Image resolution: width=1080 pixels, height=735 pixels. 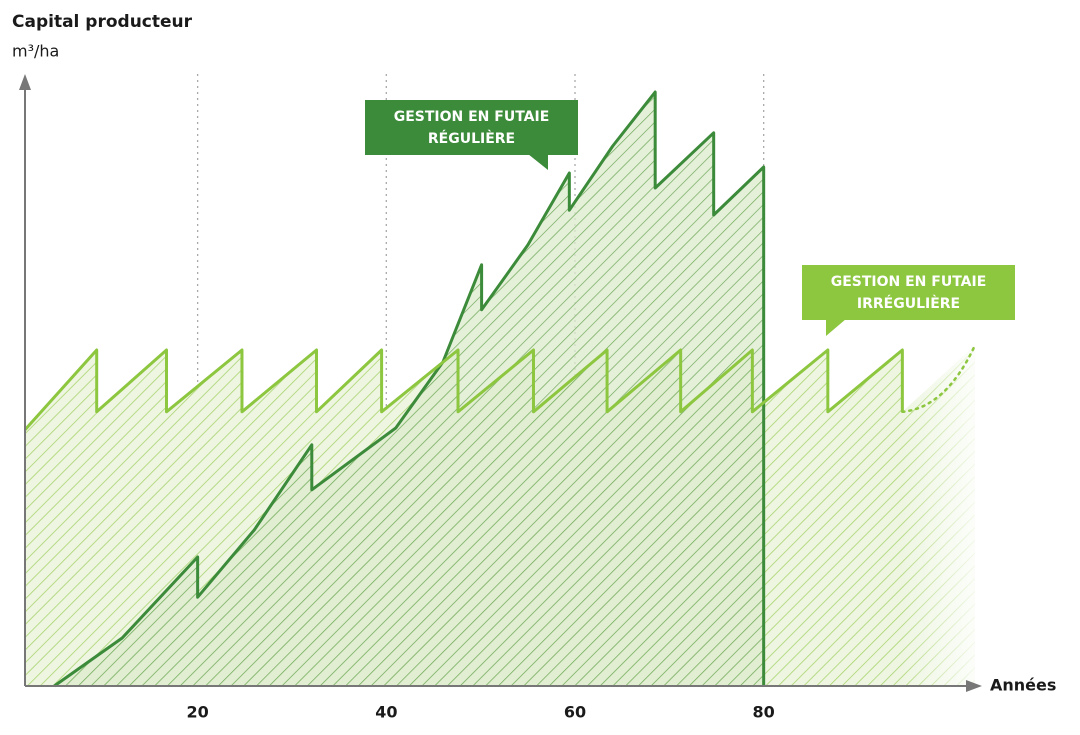 I want to click on y-axis-arrow, so click(x=25, y=82).